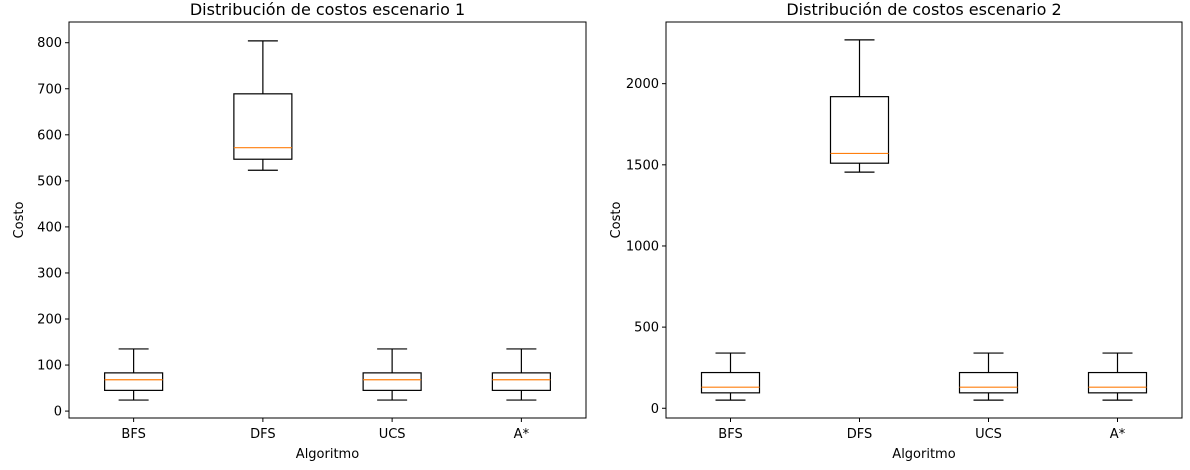  I want to click on y-tick-label: 800, so click(49, 43).